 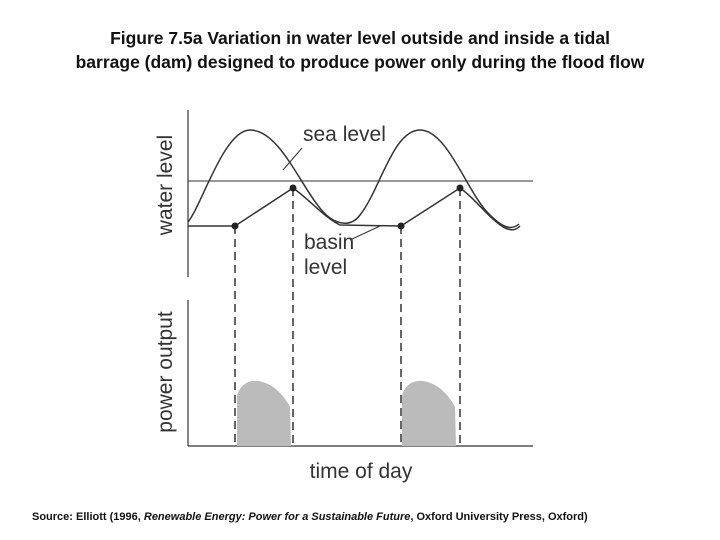 What do you see at coordinates (165, 372) in the screenshot?
I see `bottom-y-axis-label: power output` at bounding box center [165, 372].